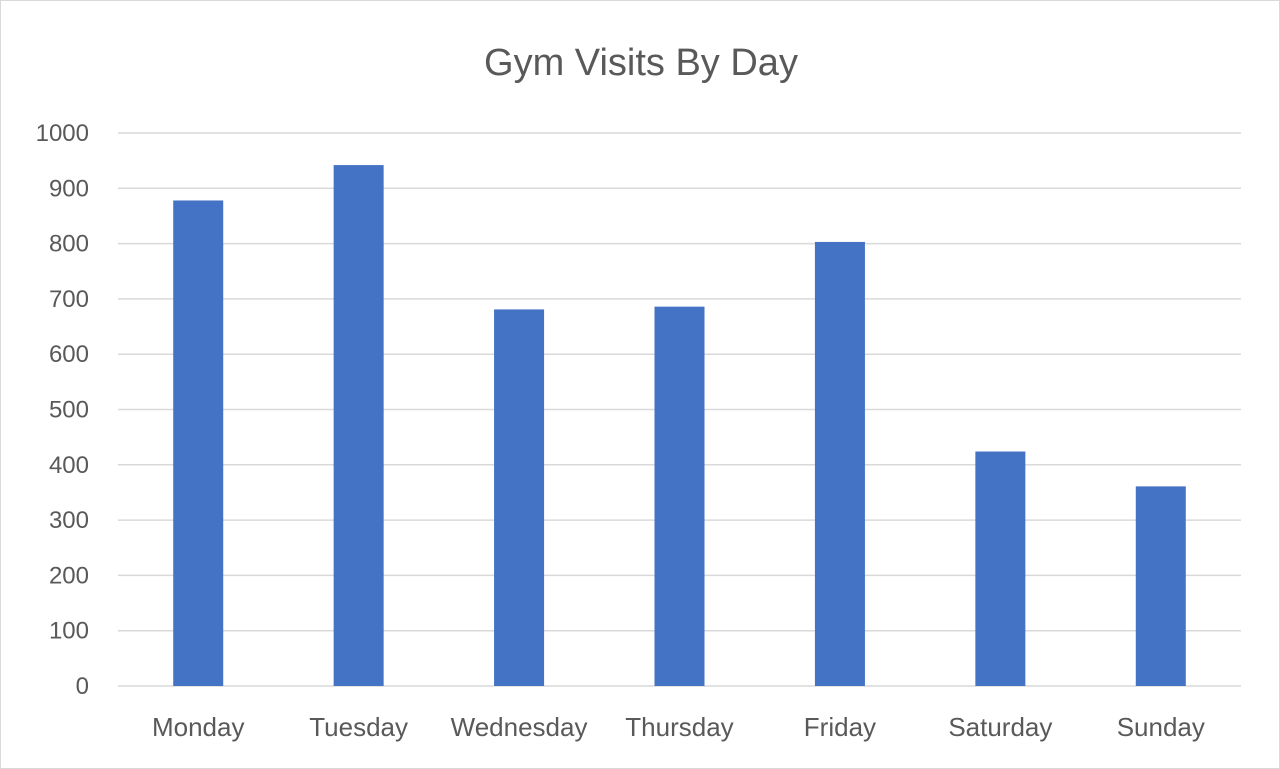  I want to click on bar-monday, so click(198, 443).